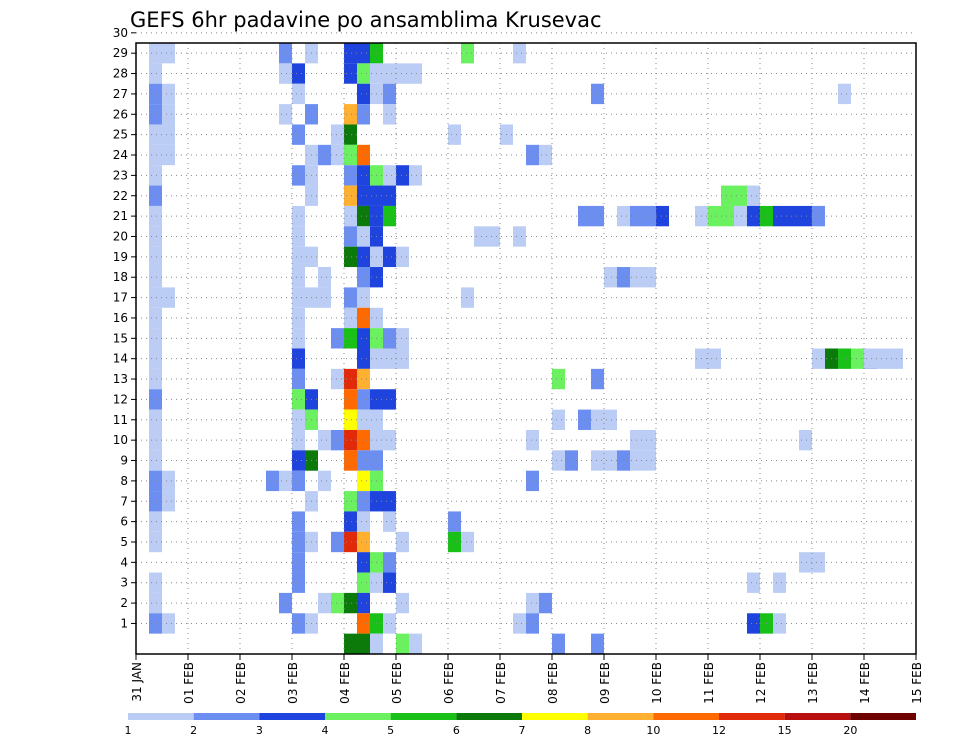 Image resolution: width=960 pixels, height=742 pixels. I want to click on x-tick-label: 07 FEB, so click(501, 683).